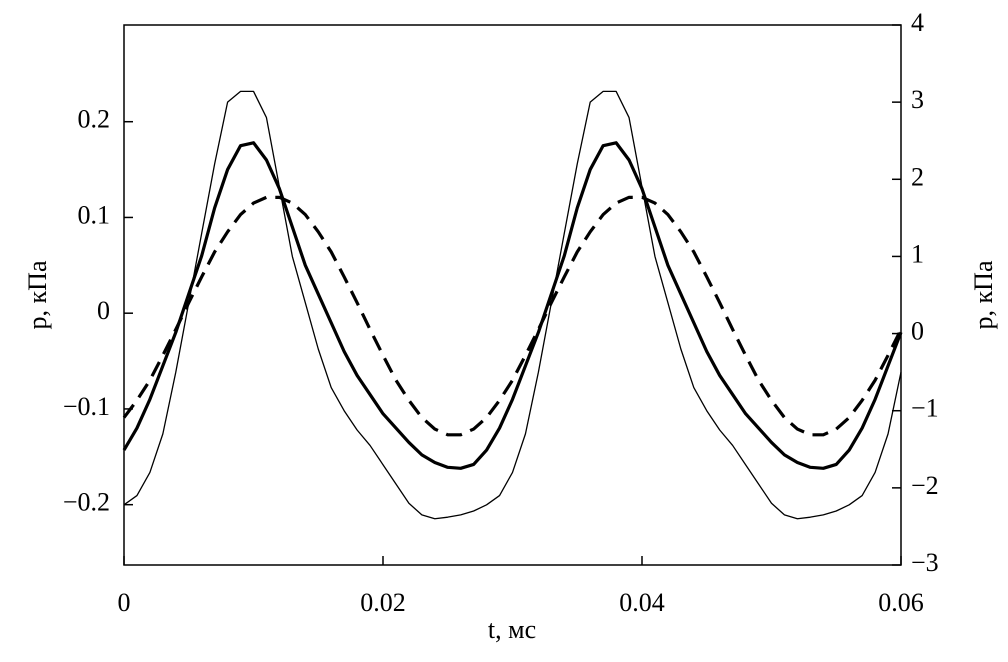 The image size is (1008, 662). What do you see at coordinates (983, 294) in the screenshot?
I see `y2-axis-label: p, кПа` at bounding box center [983, 294].